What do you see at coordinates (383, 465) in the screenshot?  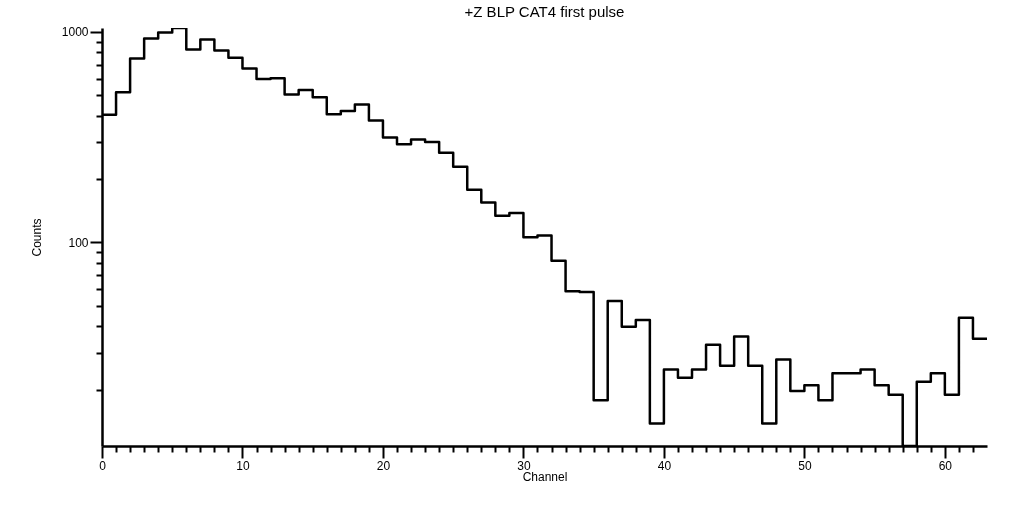 I see `x-tick-label: 20` at bounding box center [383, 465].